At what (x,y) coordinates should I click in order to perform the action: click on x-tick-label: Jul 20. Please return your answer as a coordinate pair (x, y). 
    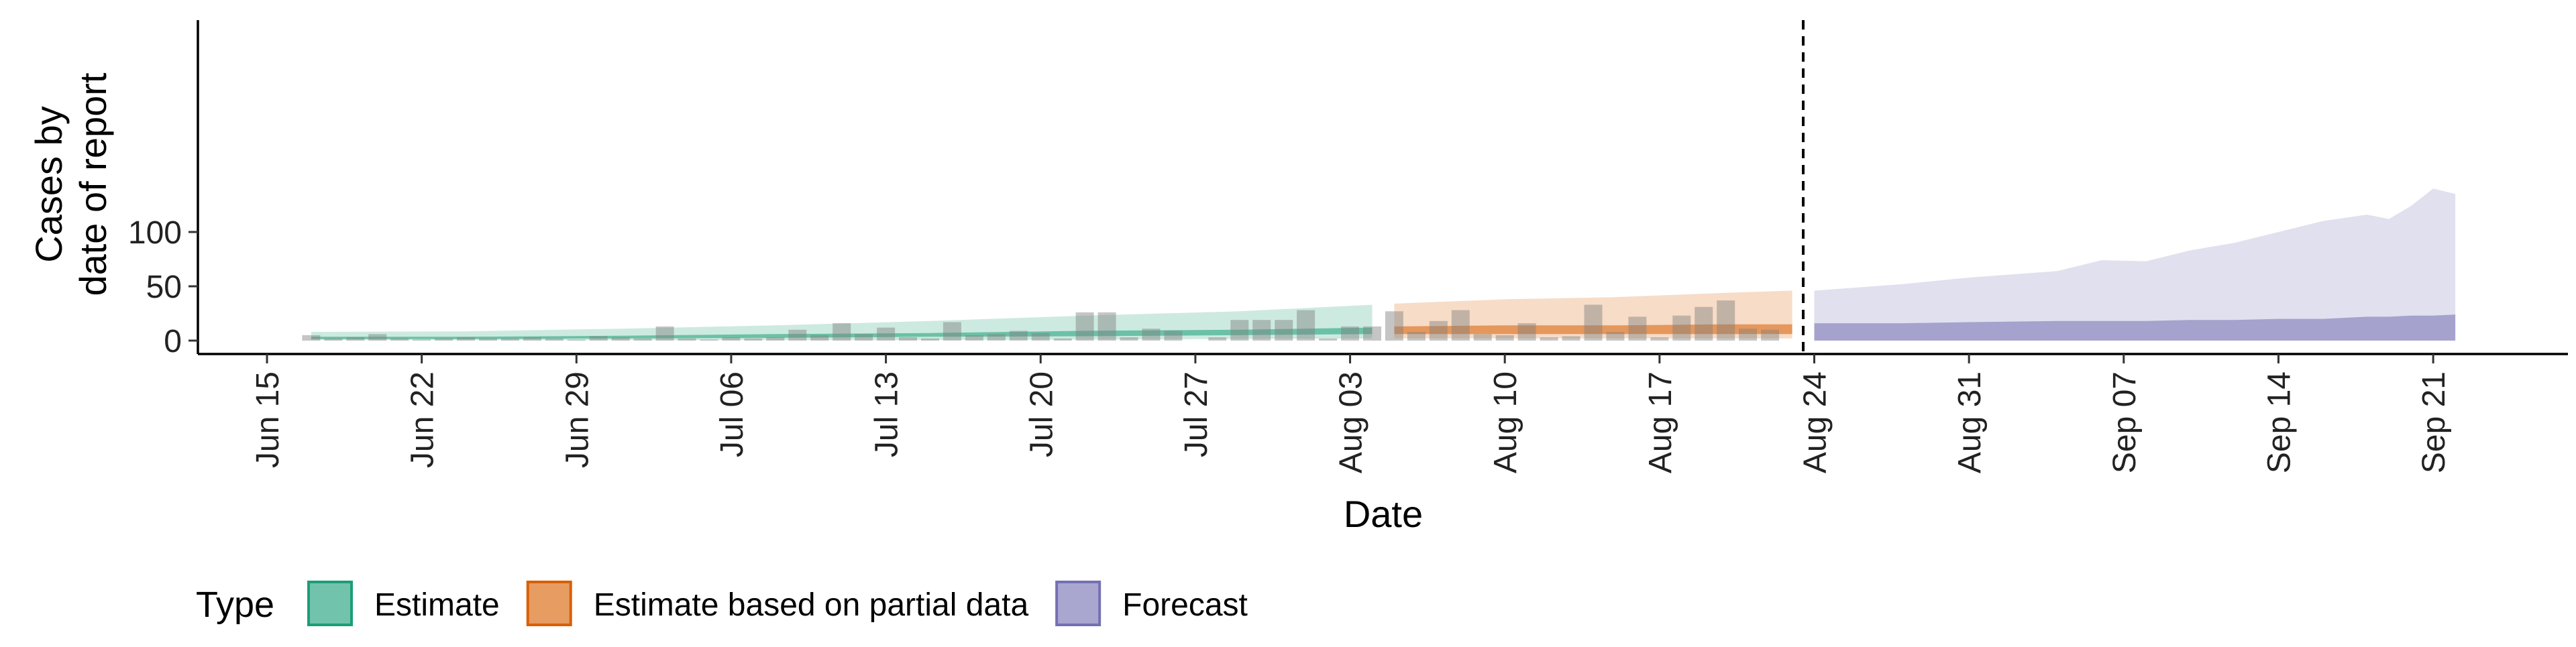
    Looking at the image, I should click on (1041, 414).